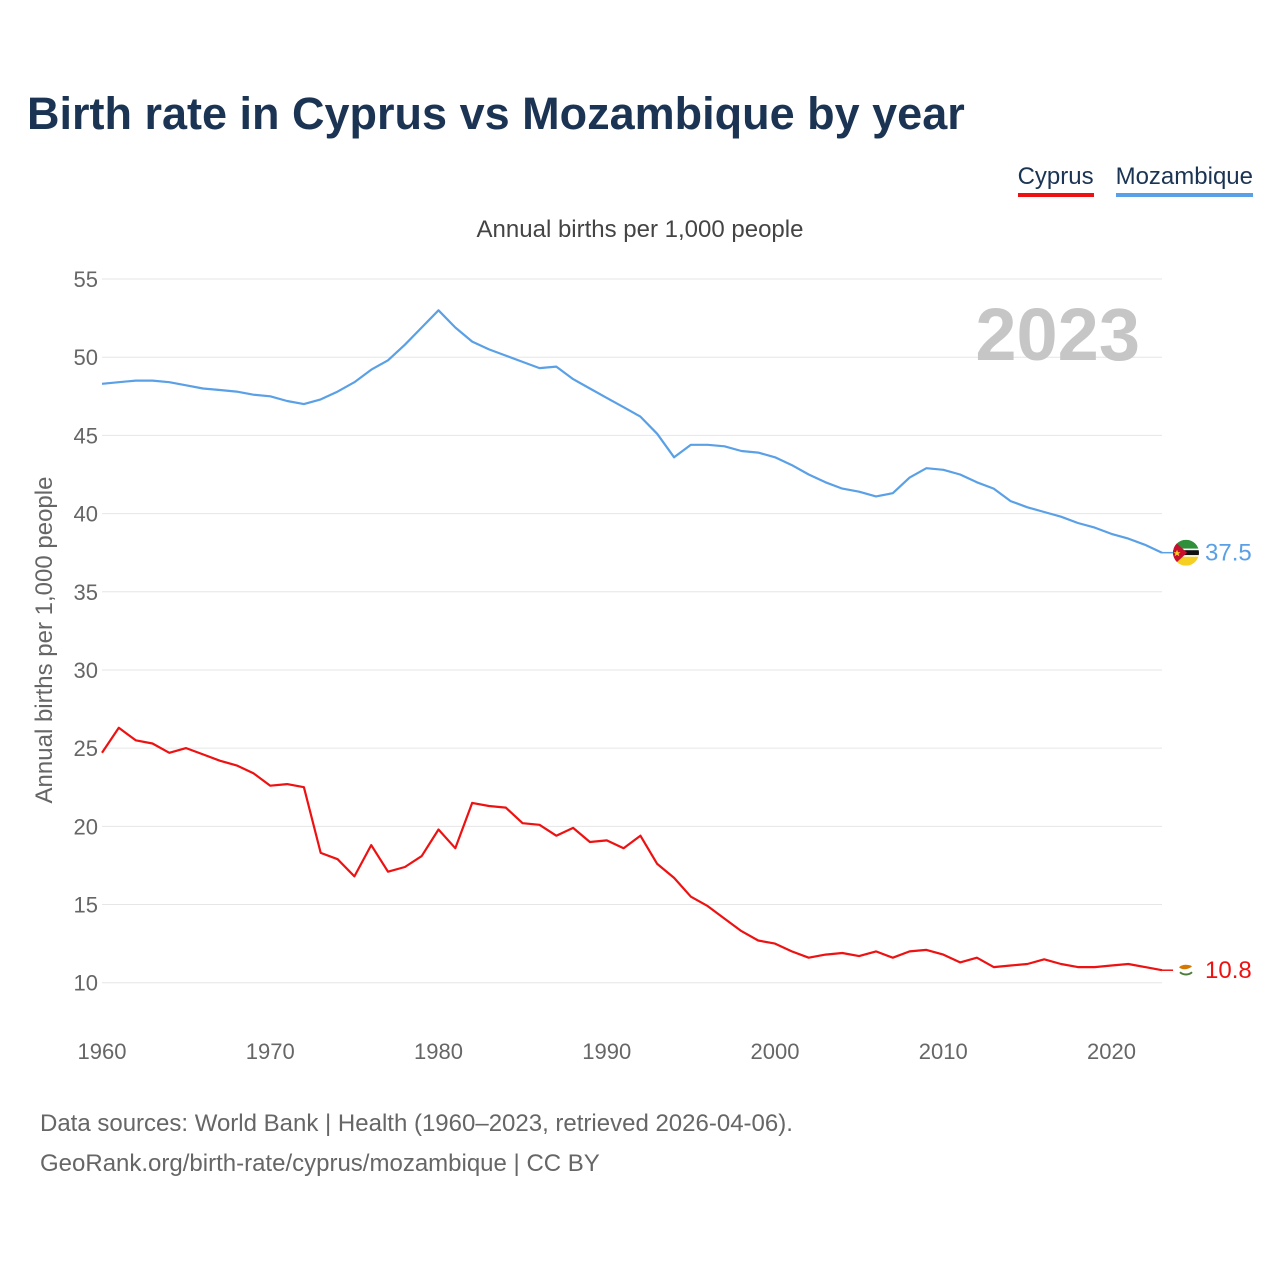 This screenshot has width=1280, height=1280. Describe the element at coordinates (1111, 1051) in the screenshot. I see `x-tick-label: 2020` at that location.